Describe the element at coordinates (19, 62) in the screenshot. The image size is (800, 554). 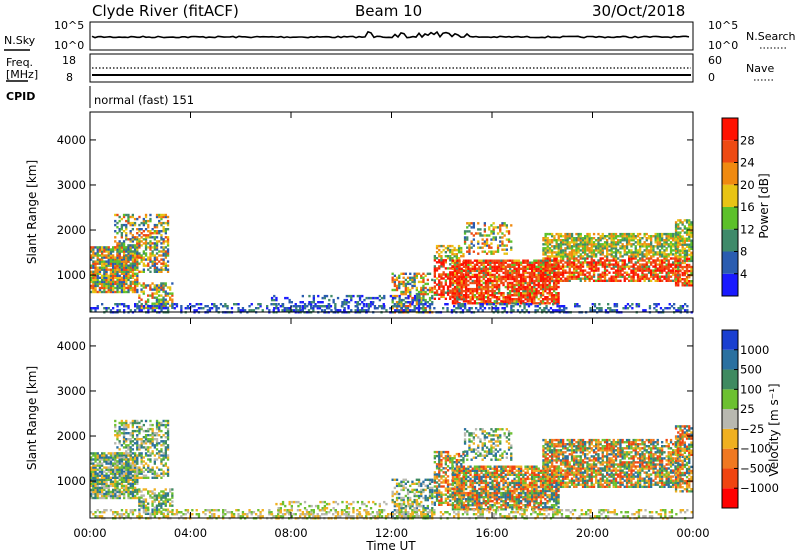
I see `freq-label-line1: Freq.` at that location.